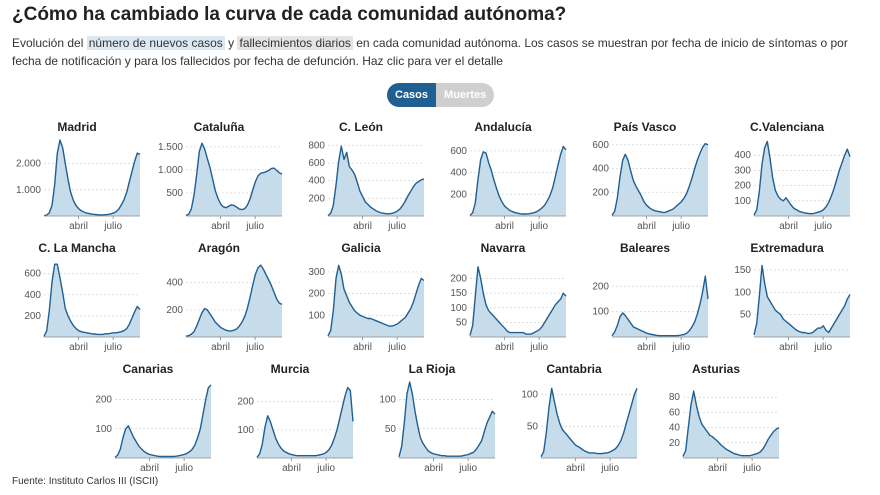 The height and width of the screenshot is (495, 880). I want to click on source-footer: Fuente: Instituto Carlos III (ISCII), so click(85, 481).